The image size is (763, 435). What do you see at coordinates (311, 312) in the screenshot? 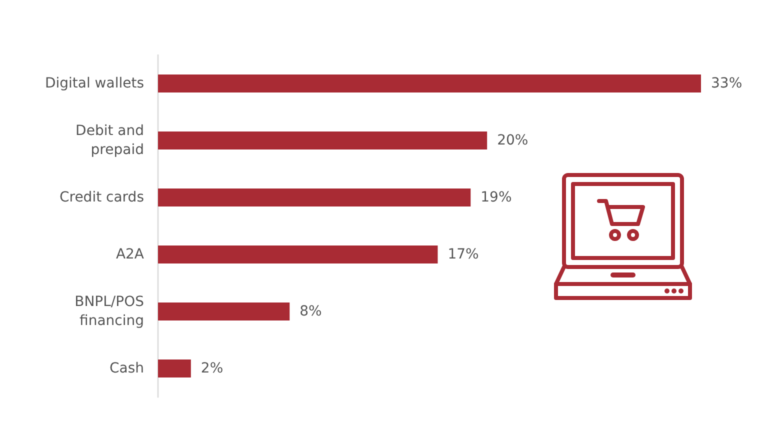
I see `data-label: 8%` at bounding box center [311, 312].